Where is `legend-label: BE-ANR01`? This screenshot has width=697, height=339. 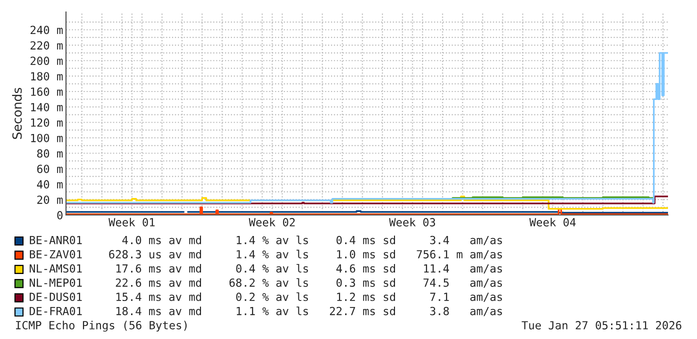
legend-label: BE-ANR01 is located at coordinates (56, 240).